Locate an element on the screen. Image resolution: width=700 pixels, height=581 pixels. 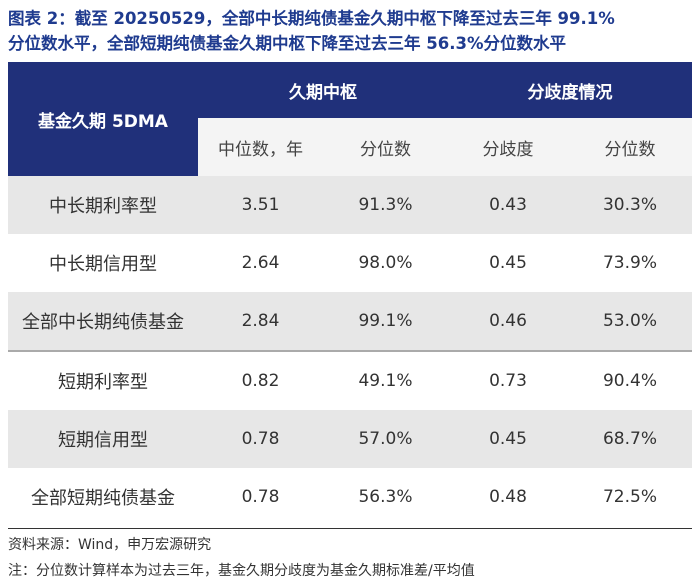
subheader-percentile: 分位数 is located at coordinates (385, 147).